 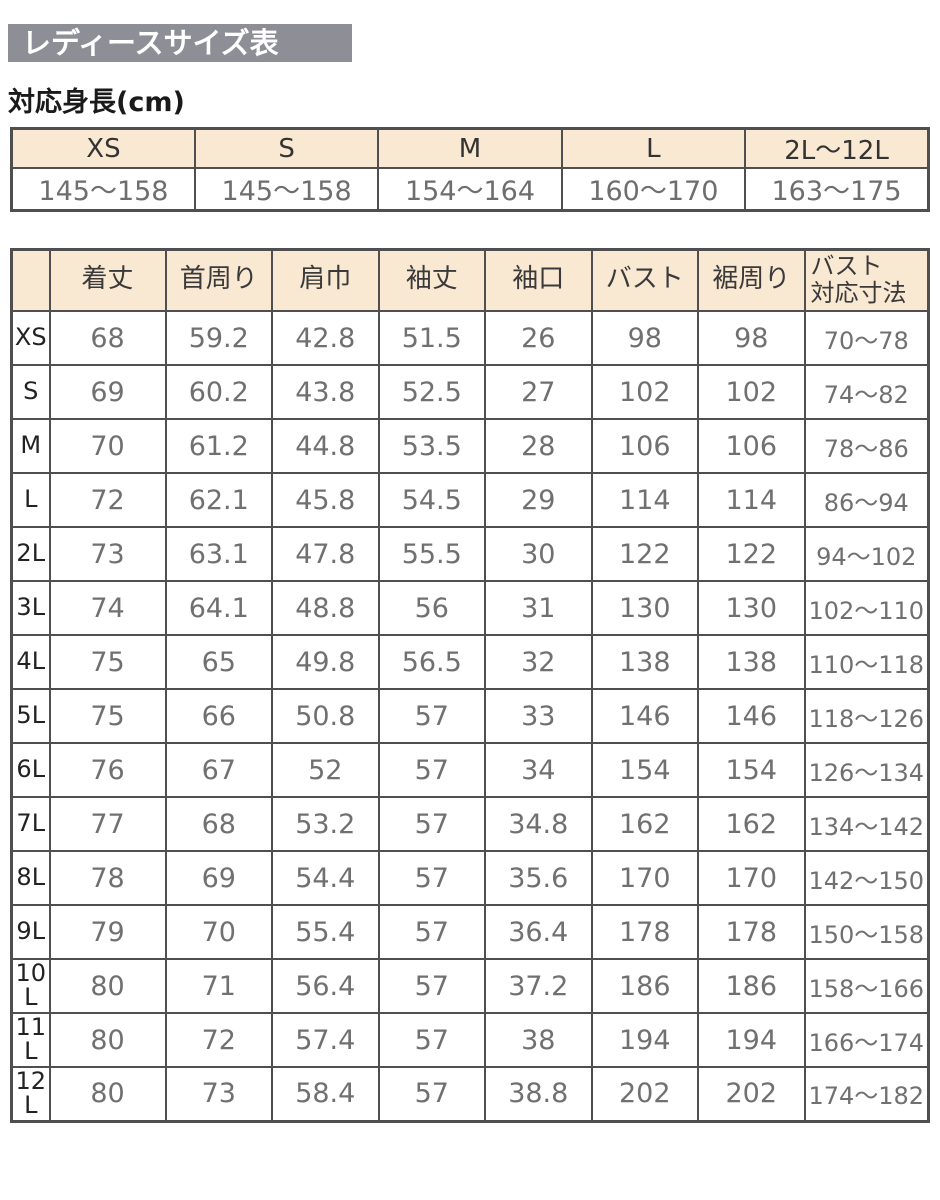 I want to click on table-cell: 65, so click(x=218, y=662).